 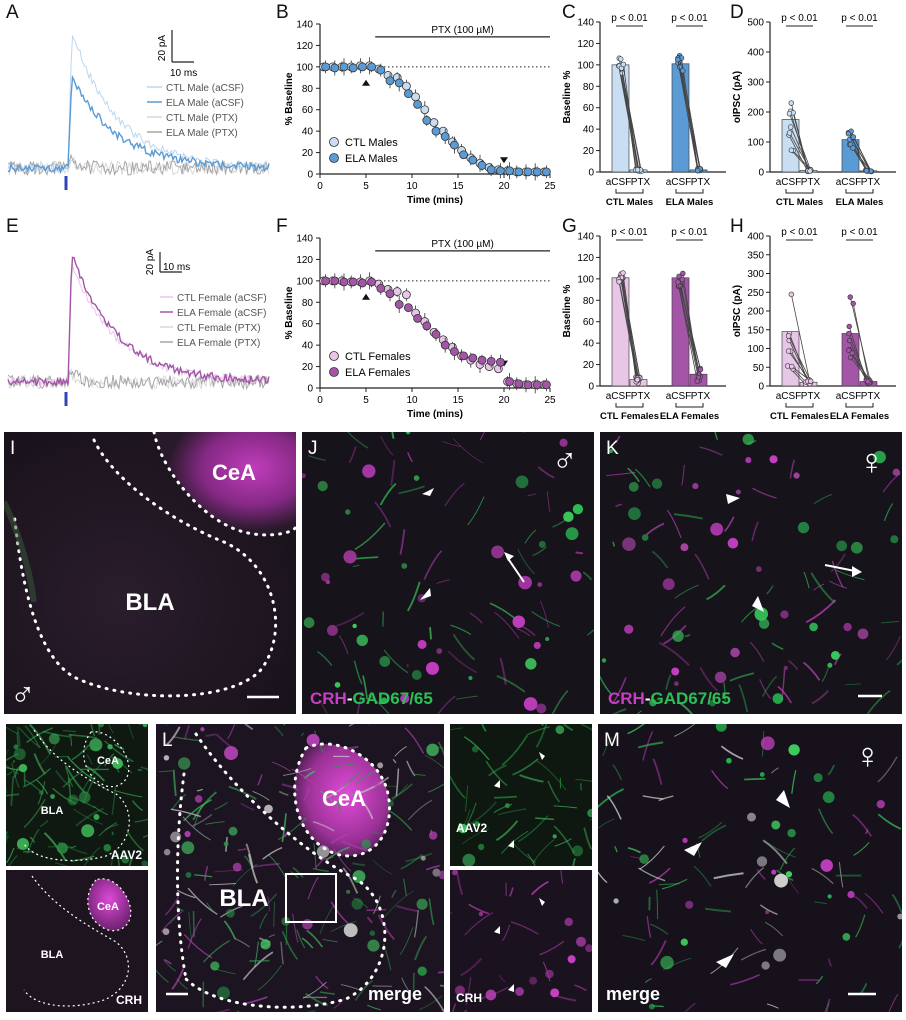 I want to click on legend-item: CTL Male (aCSF), so click(x=205, y=88).